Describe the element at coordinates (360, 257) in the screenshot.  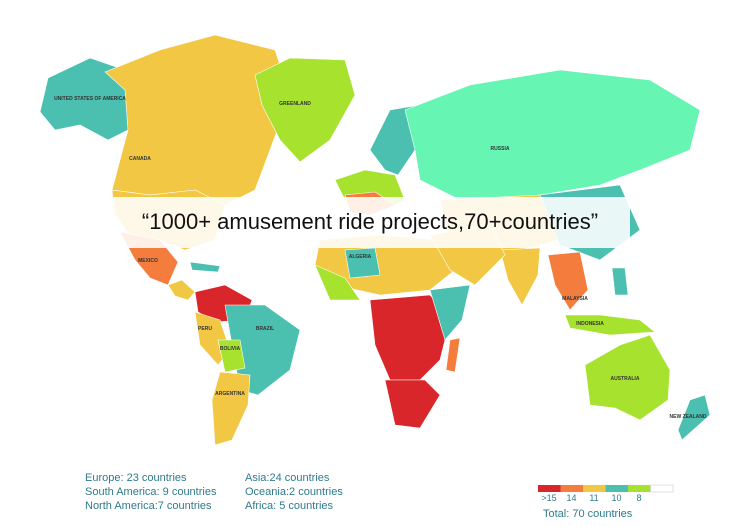
I see `country-label: ALGERIA` at that location.